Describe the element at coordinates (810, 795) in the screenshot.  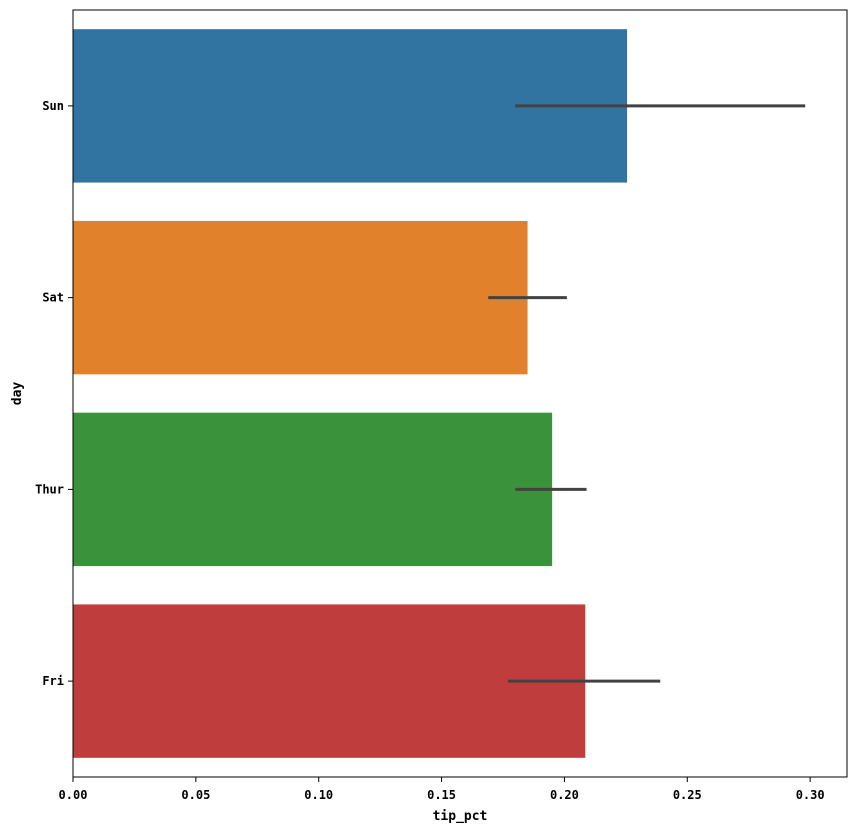
I see `x-tick-label: 0.30` at that location.